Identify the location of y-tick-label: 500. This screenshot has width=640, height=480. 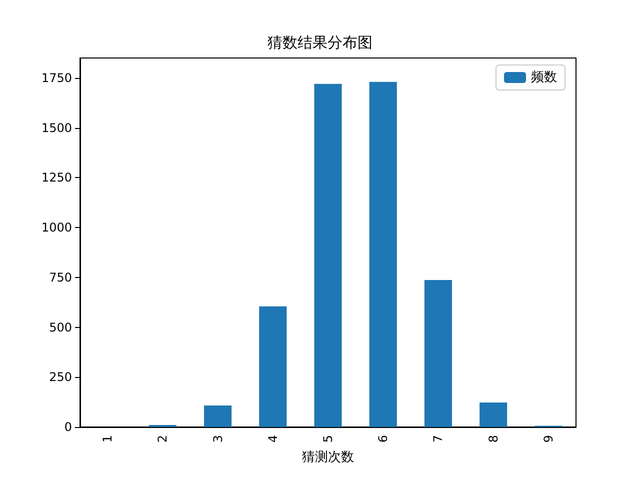
(60, 327).